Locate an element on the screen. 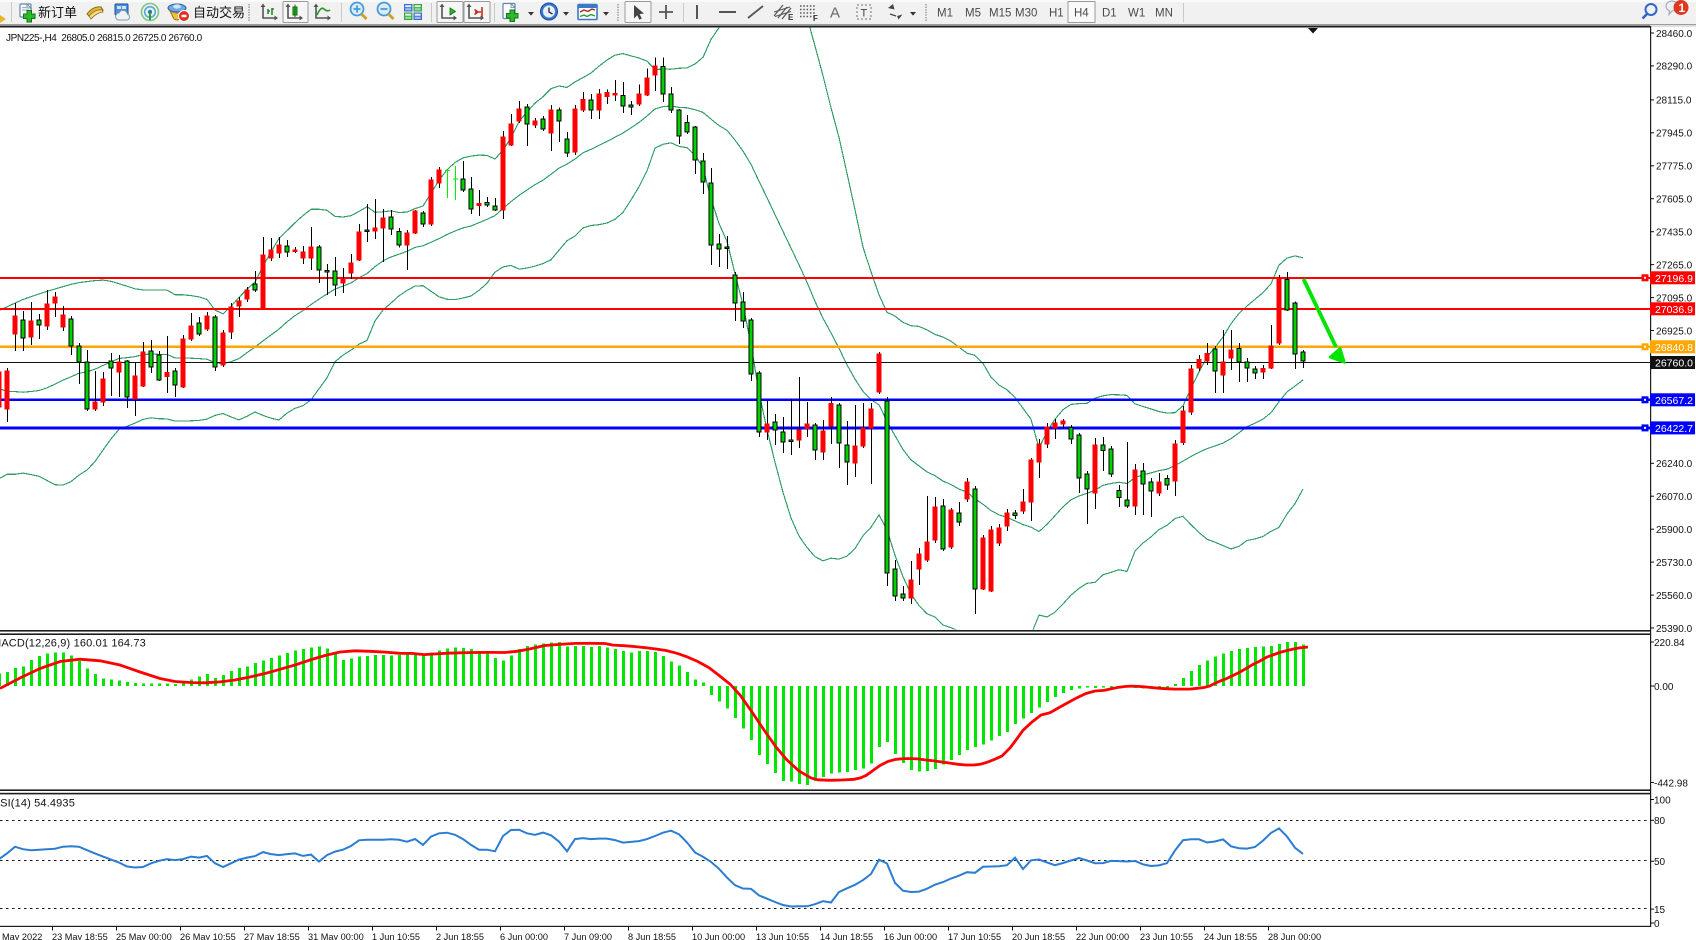 This screenshot has height=940, width=1696. svg-text: 10 Jun 00:00 is located at coordinates (718, 936).